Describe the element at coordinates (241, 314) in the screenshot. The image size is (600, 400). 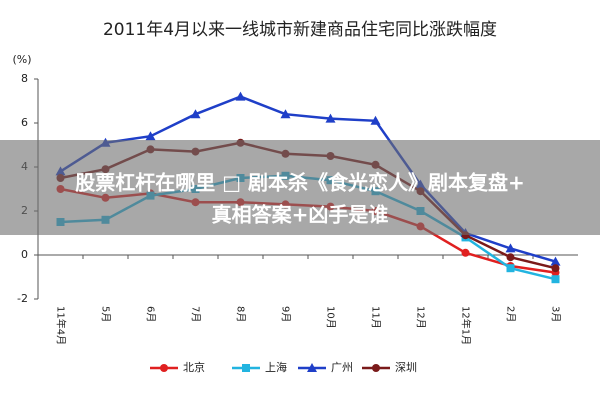
I see `x-tick-label: 8月` at that location.